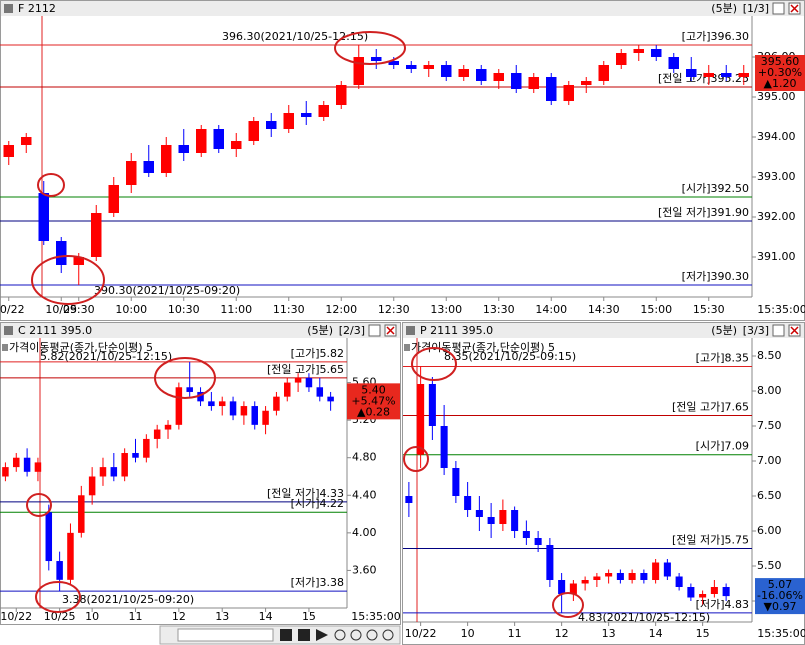  I want to click on annotation: 396.30(2021/10/25-12:15), so click(295, 36).